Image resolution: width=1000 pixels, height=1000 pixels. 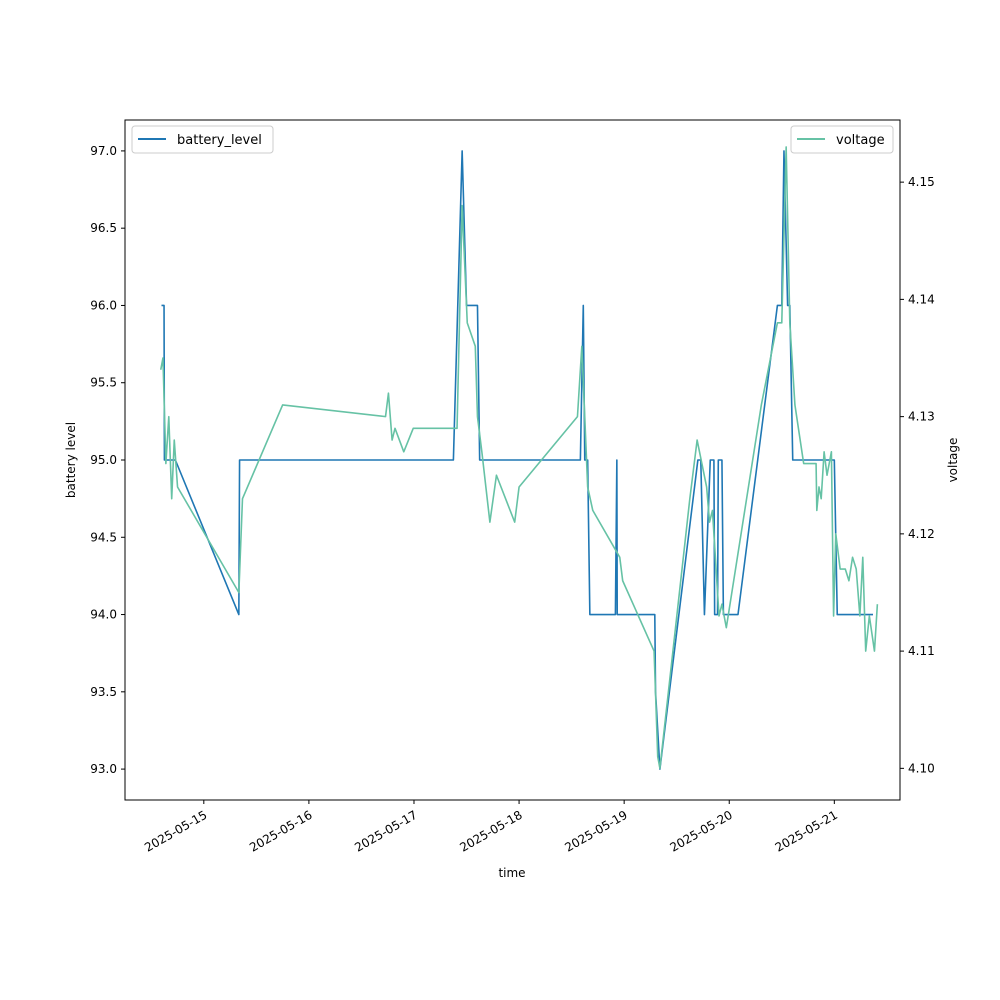 What do you see at coordinates (953, 460) in the screenshot?
I see `y2-axis-label: voltage` at bounding box center [953, 460].